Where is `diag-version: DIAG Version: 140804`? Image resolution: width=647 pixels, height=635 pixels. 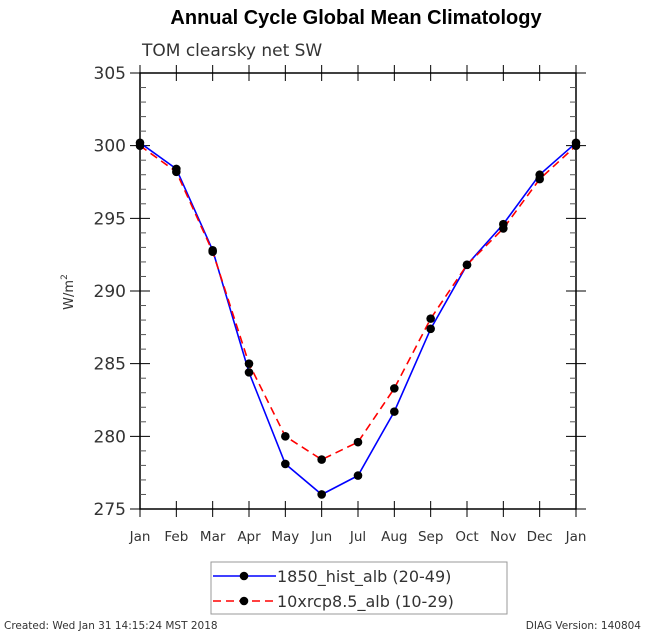 diag-version: DIAG Version: 140804 is located at coordinates (584, 626).